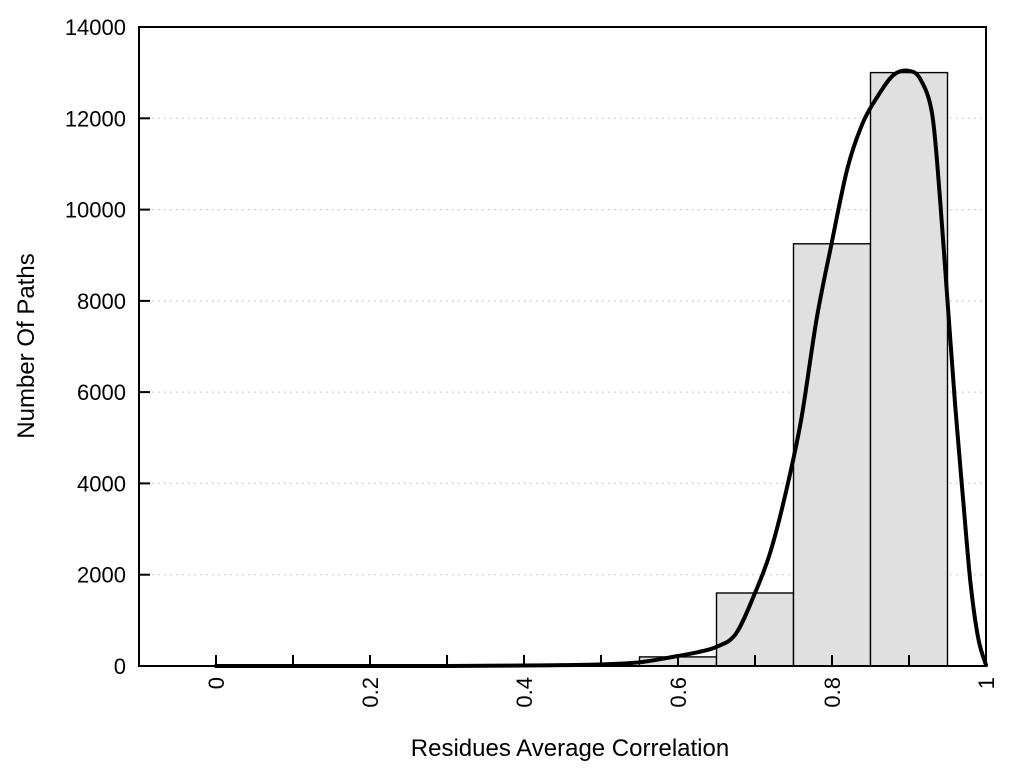 This screenshot has width=1024, height=768. Describe the element at coordinates (832, 692) in the screenshot. I see `x-tick-label: 0.8` at that location.